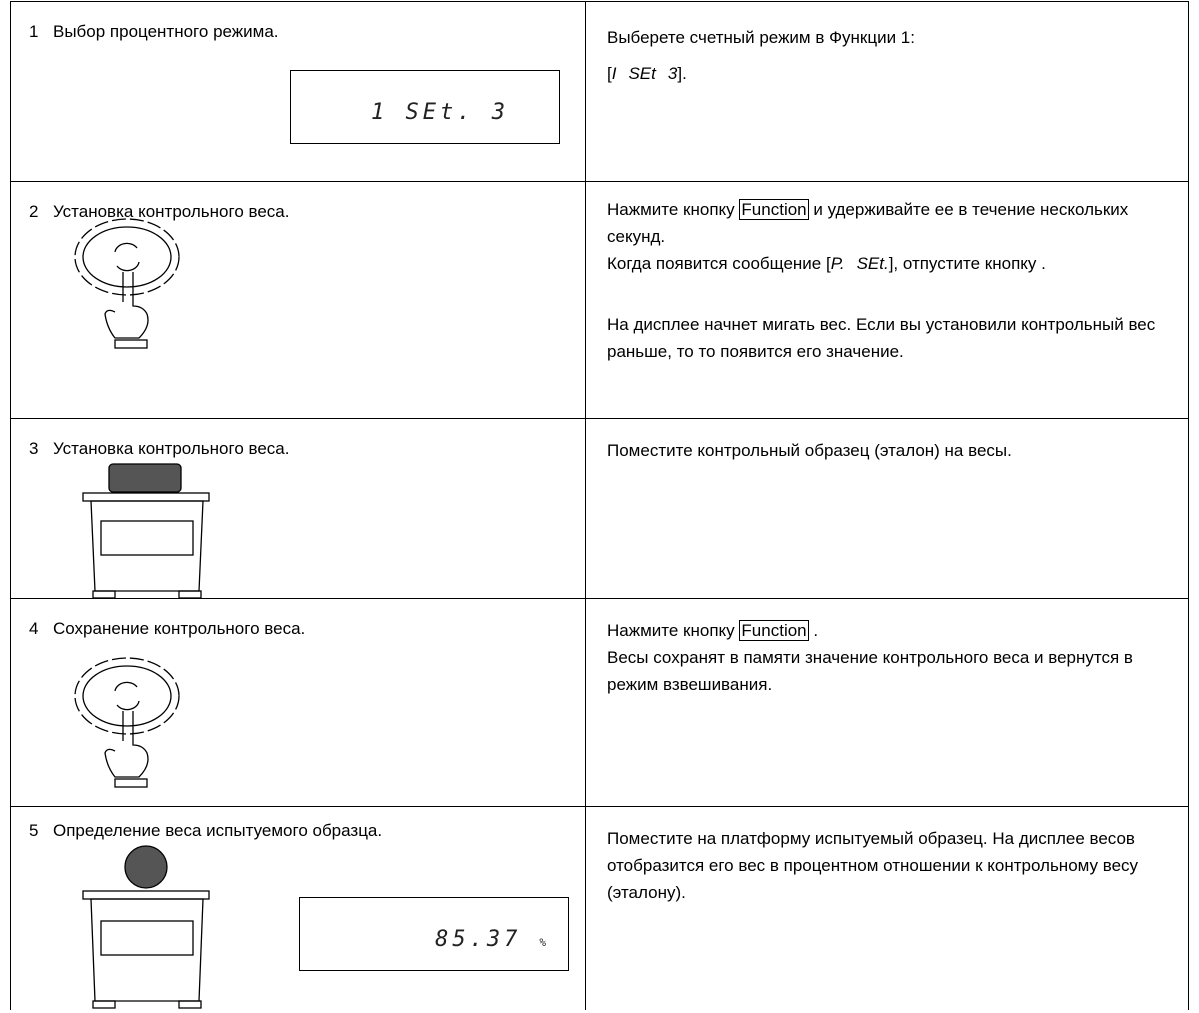 The height and width of the screenshot is (1013, 1199). What do you see at coordinates (34, 830) in the screenshot?
I see `step-number: 5` at bounding box center [34, 830].